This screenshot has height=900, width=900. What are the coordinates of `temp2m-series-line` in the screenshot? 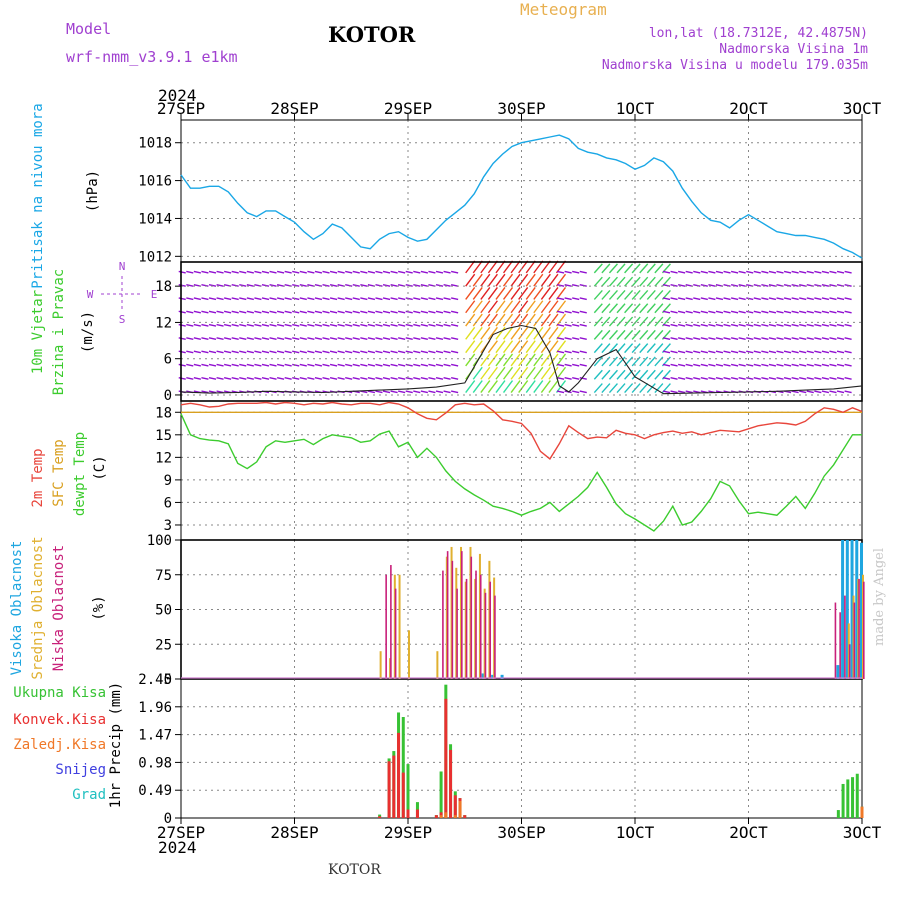 It's located at (521, 430).